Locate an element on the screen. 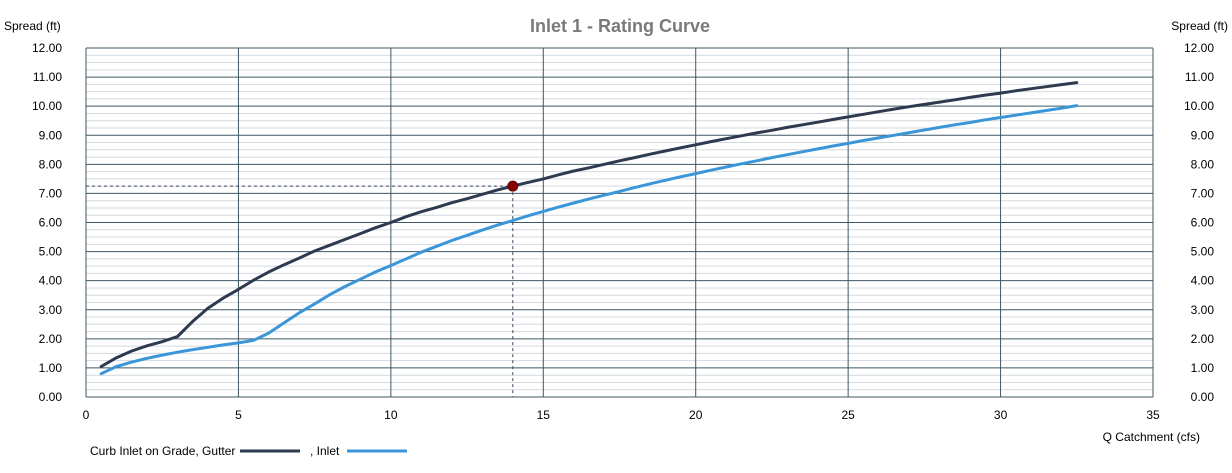 Image resolution: width=1232 pixels, height=473 pixels. y-tick-label-left: 7.00 is located at coordinates (51, 193).